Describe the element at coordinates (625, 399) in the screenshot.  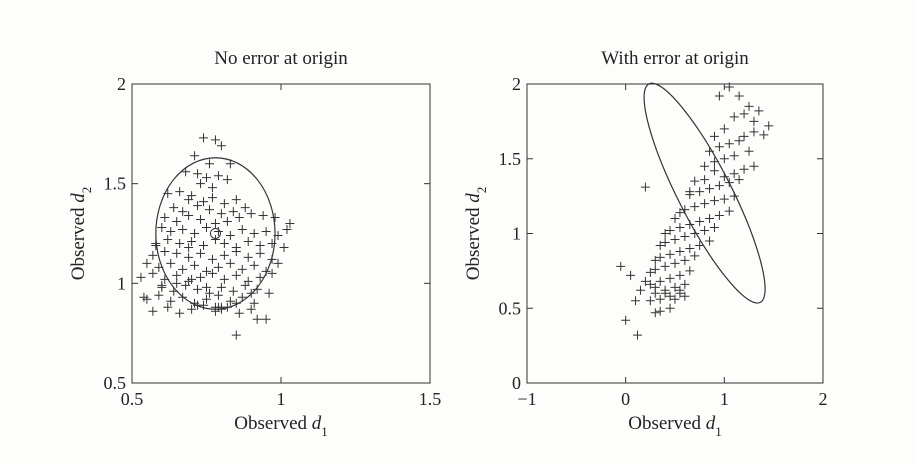
I see `x-tick-label: 0` at that location.